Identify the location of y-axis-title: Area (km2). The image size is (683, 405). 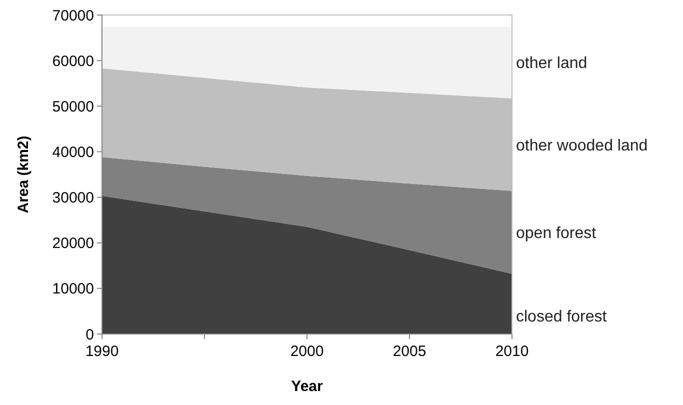
(23, 175).